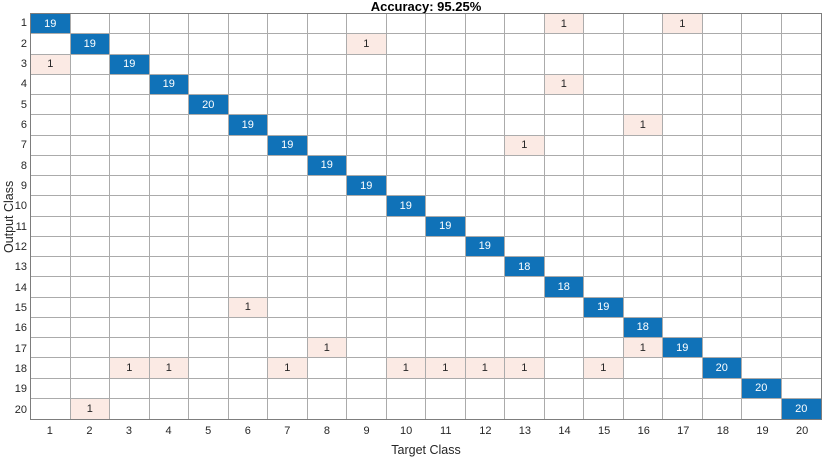 Image resolution: width=830 pixels, height=466 pixels. Describe the element at coordinates (722, 368) in the screenshot. I see `matrix-cell-correct: 20` at that location.